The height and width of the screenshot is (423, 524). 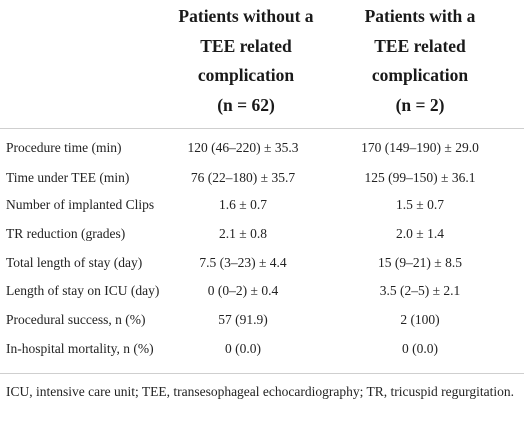 What do you see at coordinates (420, 104) in the screenshot?
I see `header-line: (n = 2)` at bounding box center [420, 104].